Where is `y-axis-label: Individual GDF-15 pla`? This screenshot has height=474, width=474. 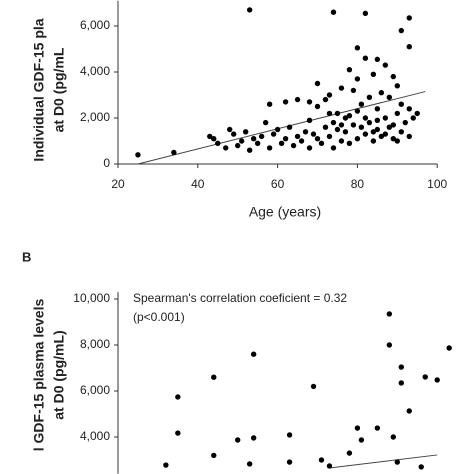
y-axis-label: Individual GDF-15 pla is located at coordinates (39, 89).